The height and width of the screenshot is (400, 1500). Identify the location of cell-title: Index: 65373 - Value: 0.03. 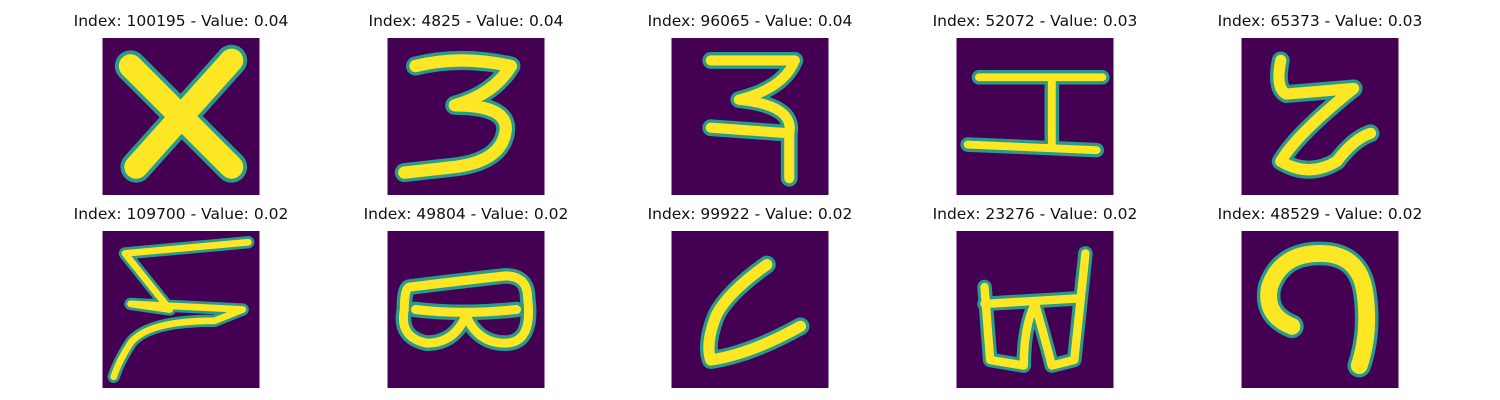
(1320, 21).